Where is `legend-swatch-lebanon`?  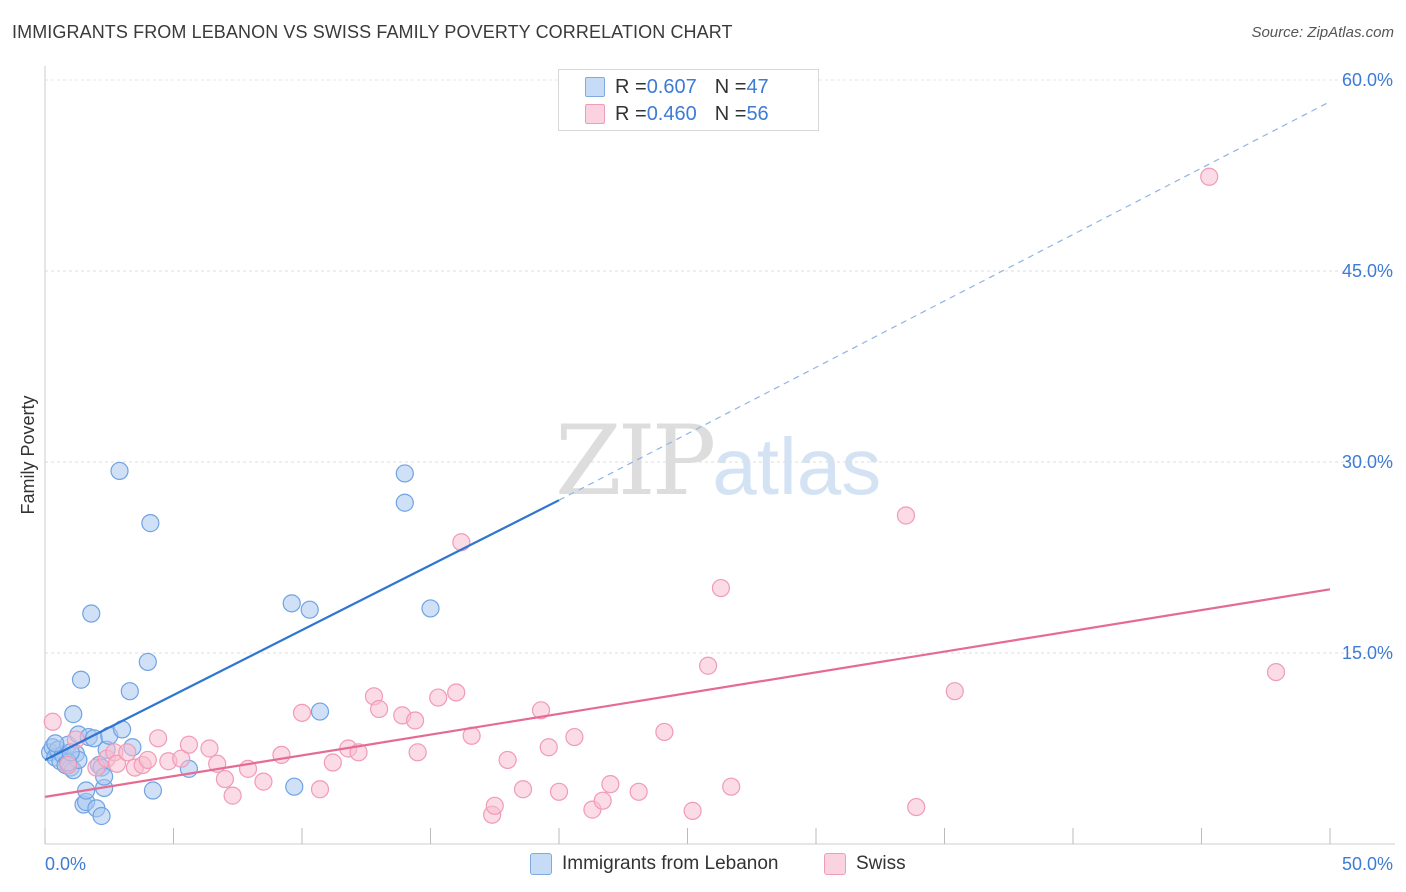
legend-swatch-lebanon is located at coordinates (595, 87).